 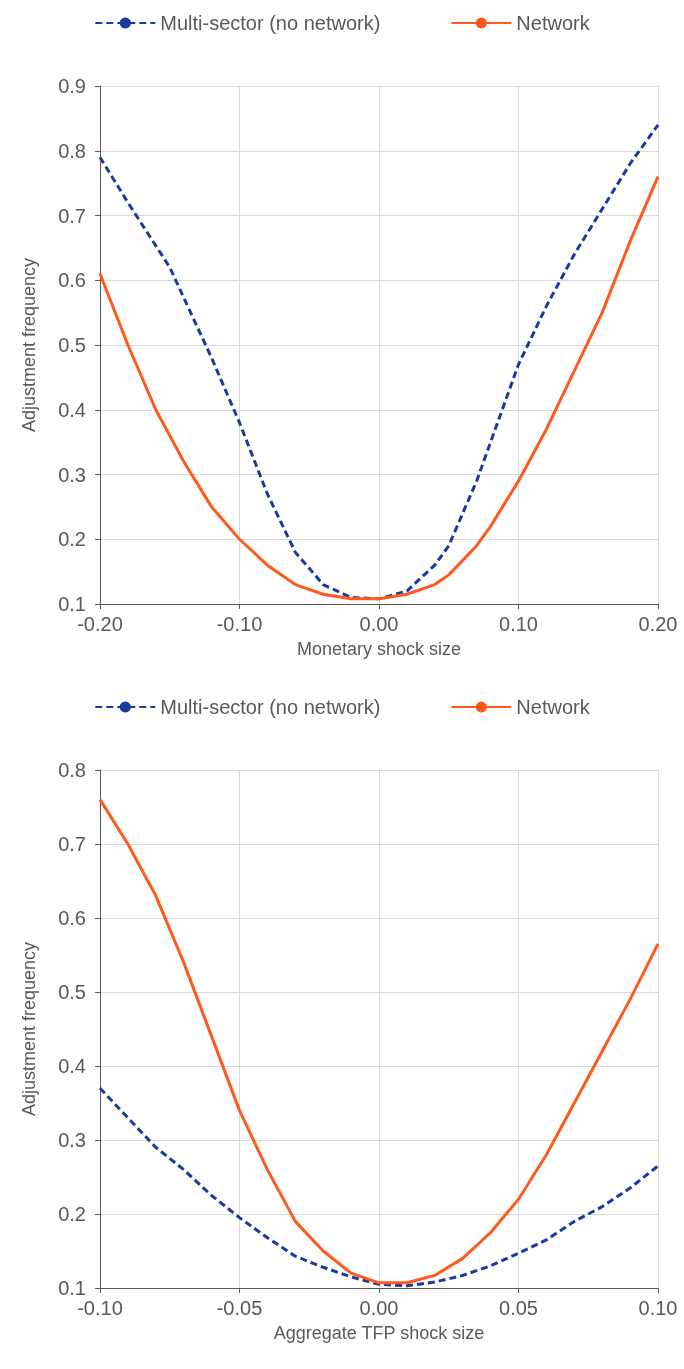 What do you see at coordinates (72, 86) in the screenshot?
I see `y-tick-label: 0.9` at bounding box center [72, 86].